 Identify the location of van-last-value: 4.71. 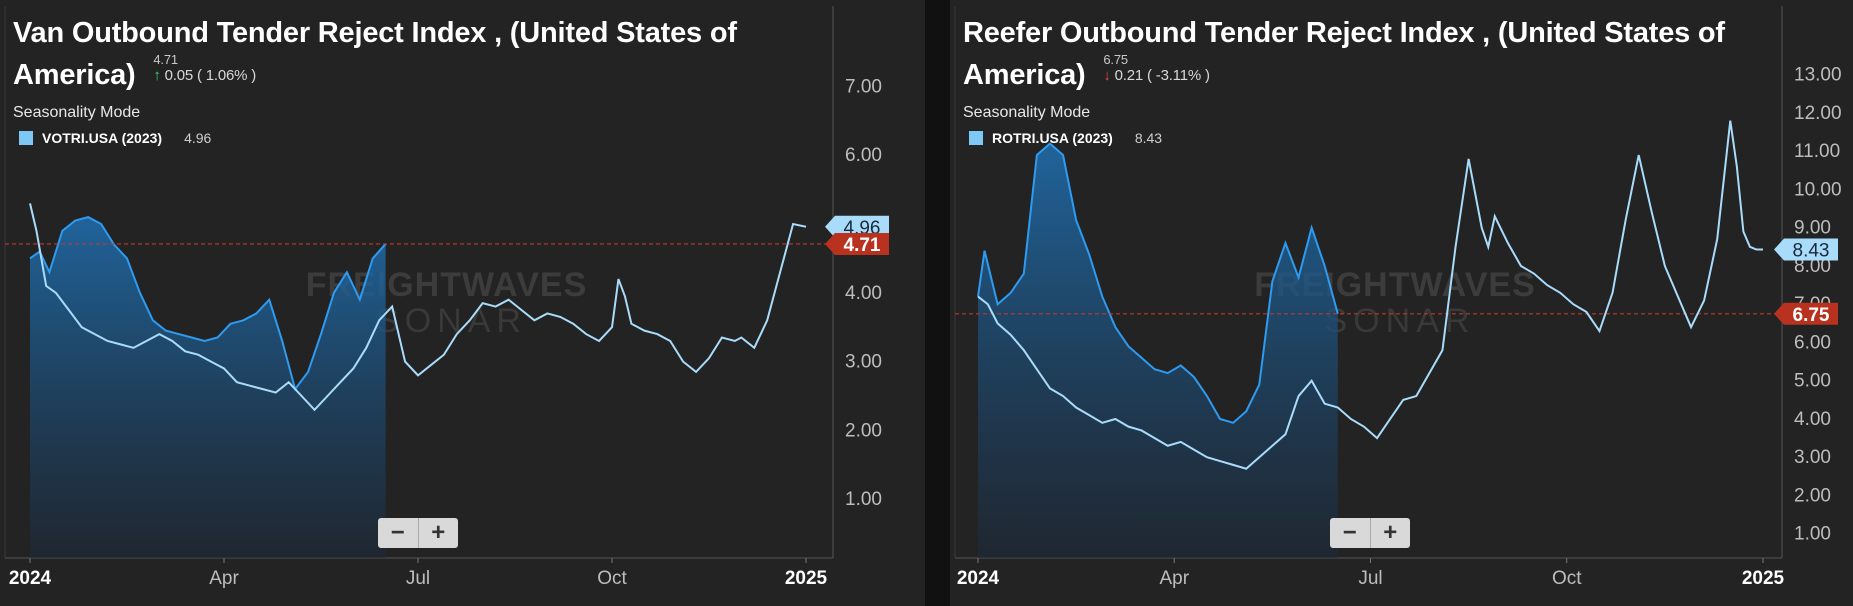
(165, 59).